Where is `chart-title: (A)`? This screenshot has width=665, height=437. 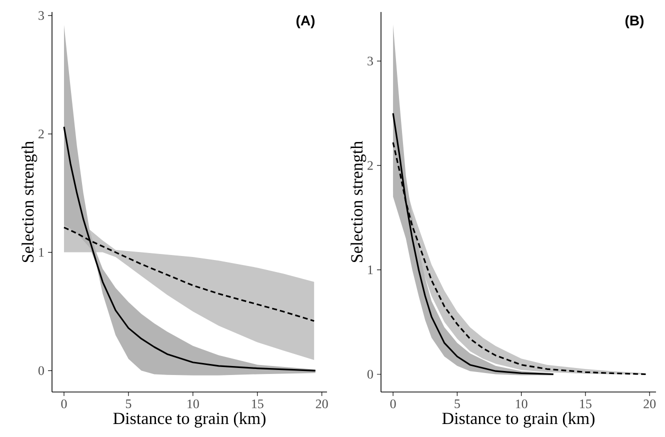 chart-title: (A) is located at coordinates (305, 21).